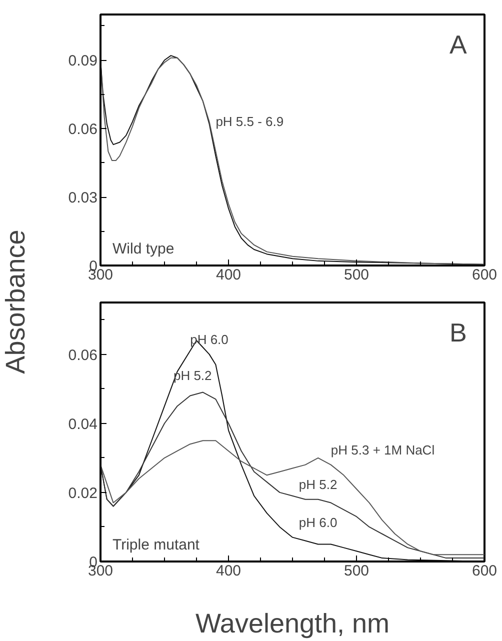  What do you see at coordinates (15, 302) in the screenshot?
I see `y-axis-title: Absorbance` at bounding box center [15, 302].